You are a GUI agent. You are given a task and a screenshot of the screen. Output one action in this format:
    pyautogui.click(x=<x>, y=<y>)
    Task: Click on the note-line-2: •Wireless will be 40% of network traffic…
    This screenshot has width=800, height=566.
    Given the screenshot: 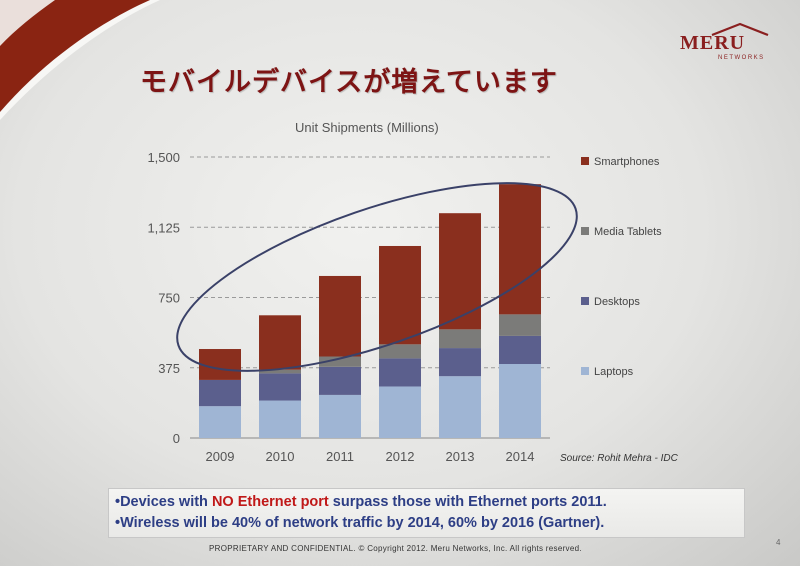 What is the action you would take?
    pyautogui.click(x=360, y=523)
    